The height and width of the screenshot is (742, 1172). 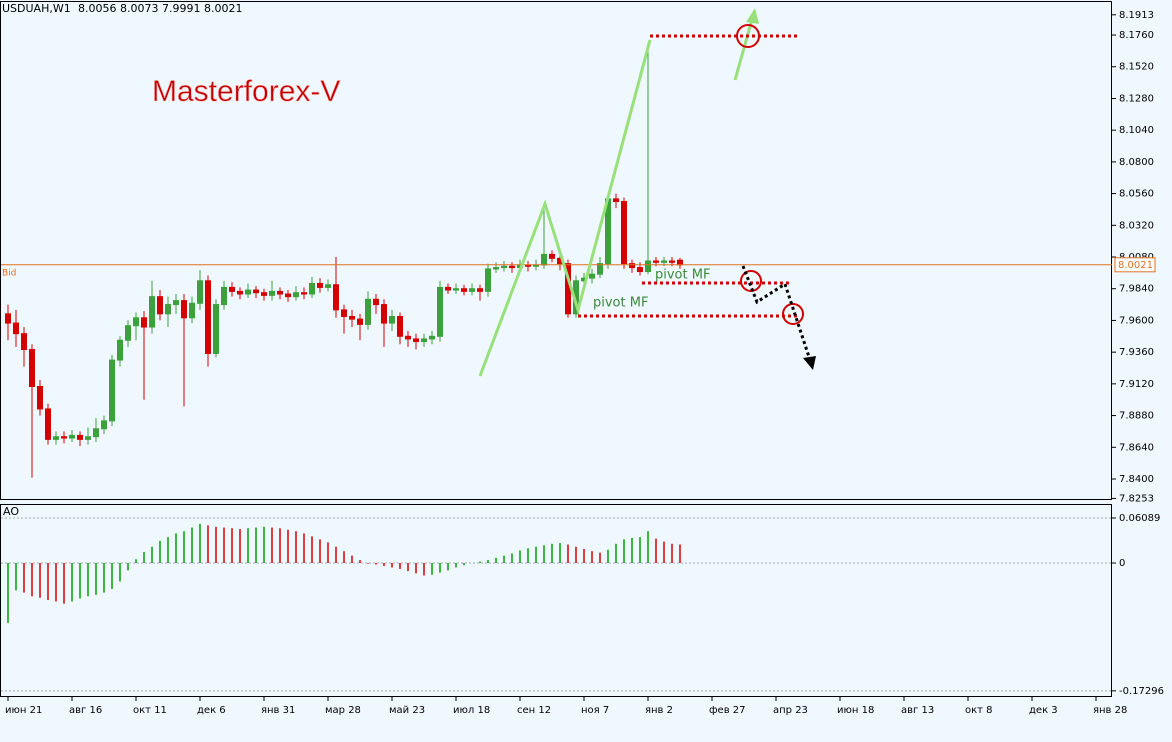 What do you see at coordinates (150, 710) in the screenshot?
I see `x-tick-label: окт 11` at bounding box center [150, 710].